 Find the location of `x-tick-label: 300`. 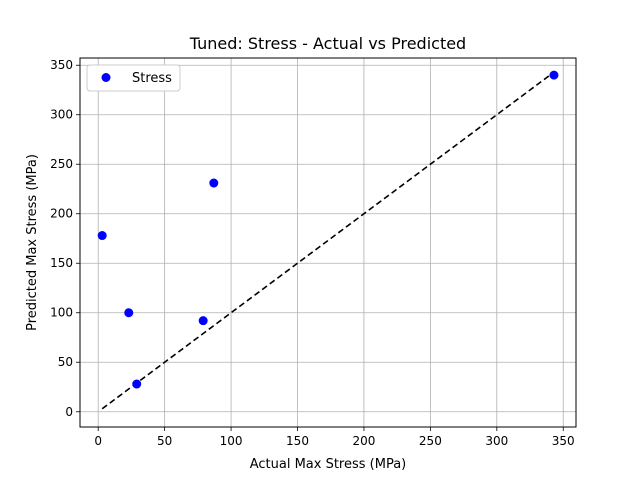

x-tick-label: 300 is located at coordinates (496, 441).